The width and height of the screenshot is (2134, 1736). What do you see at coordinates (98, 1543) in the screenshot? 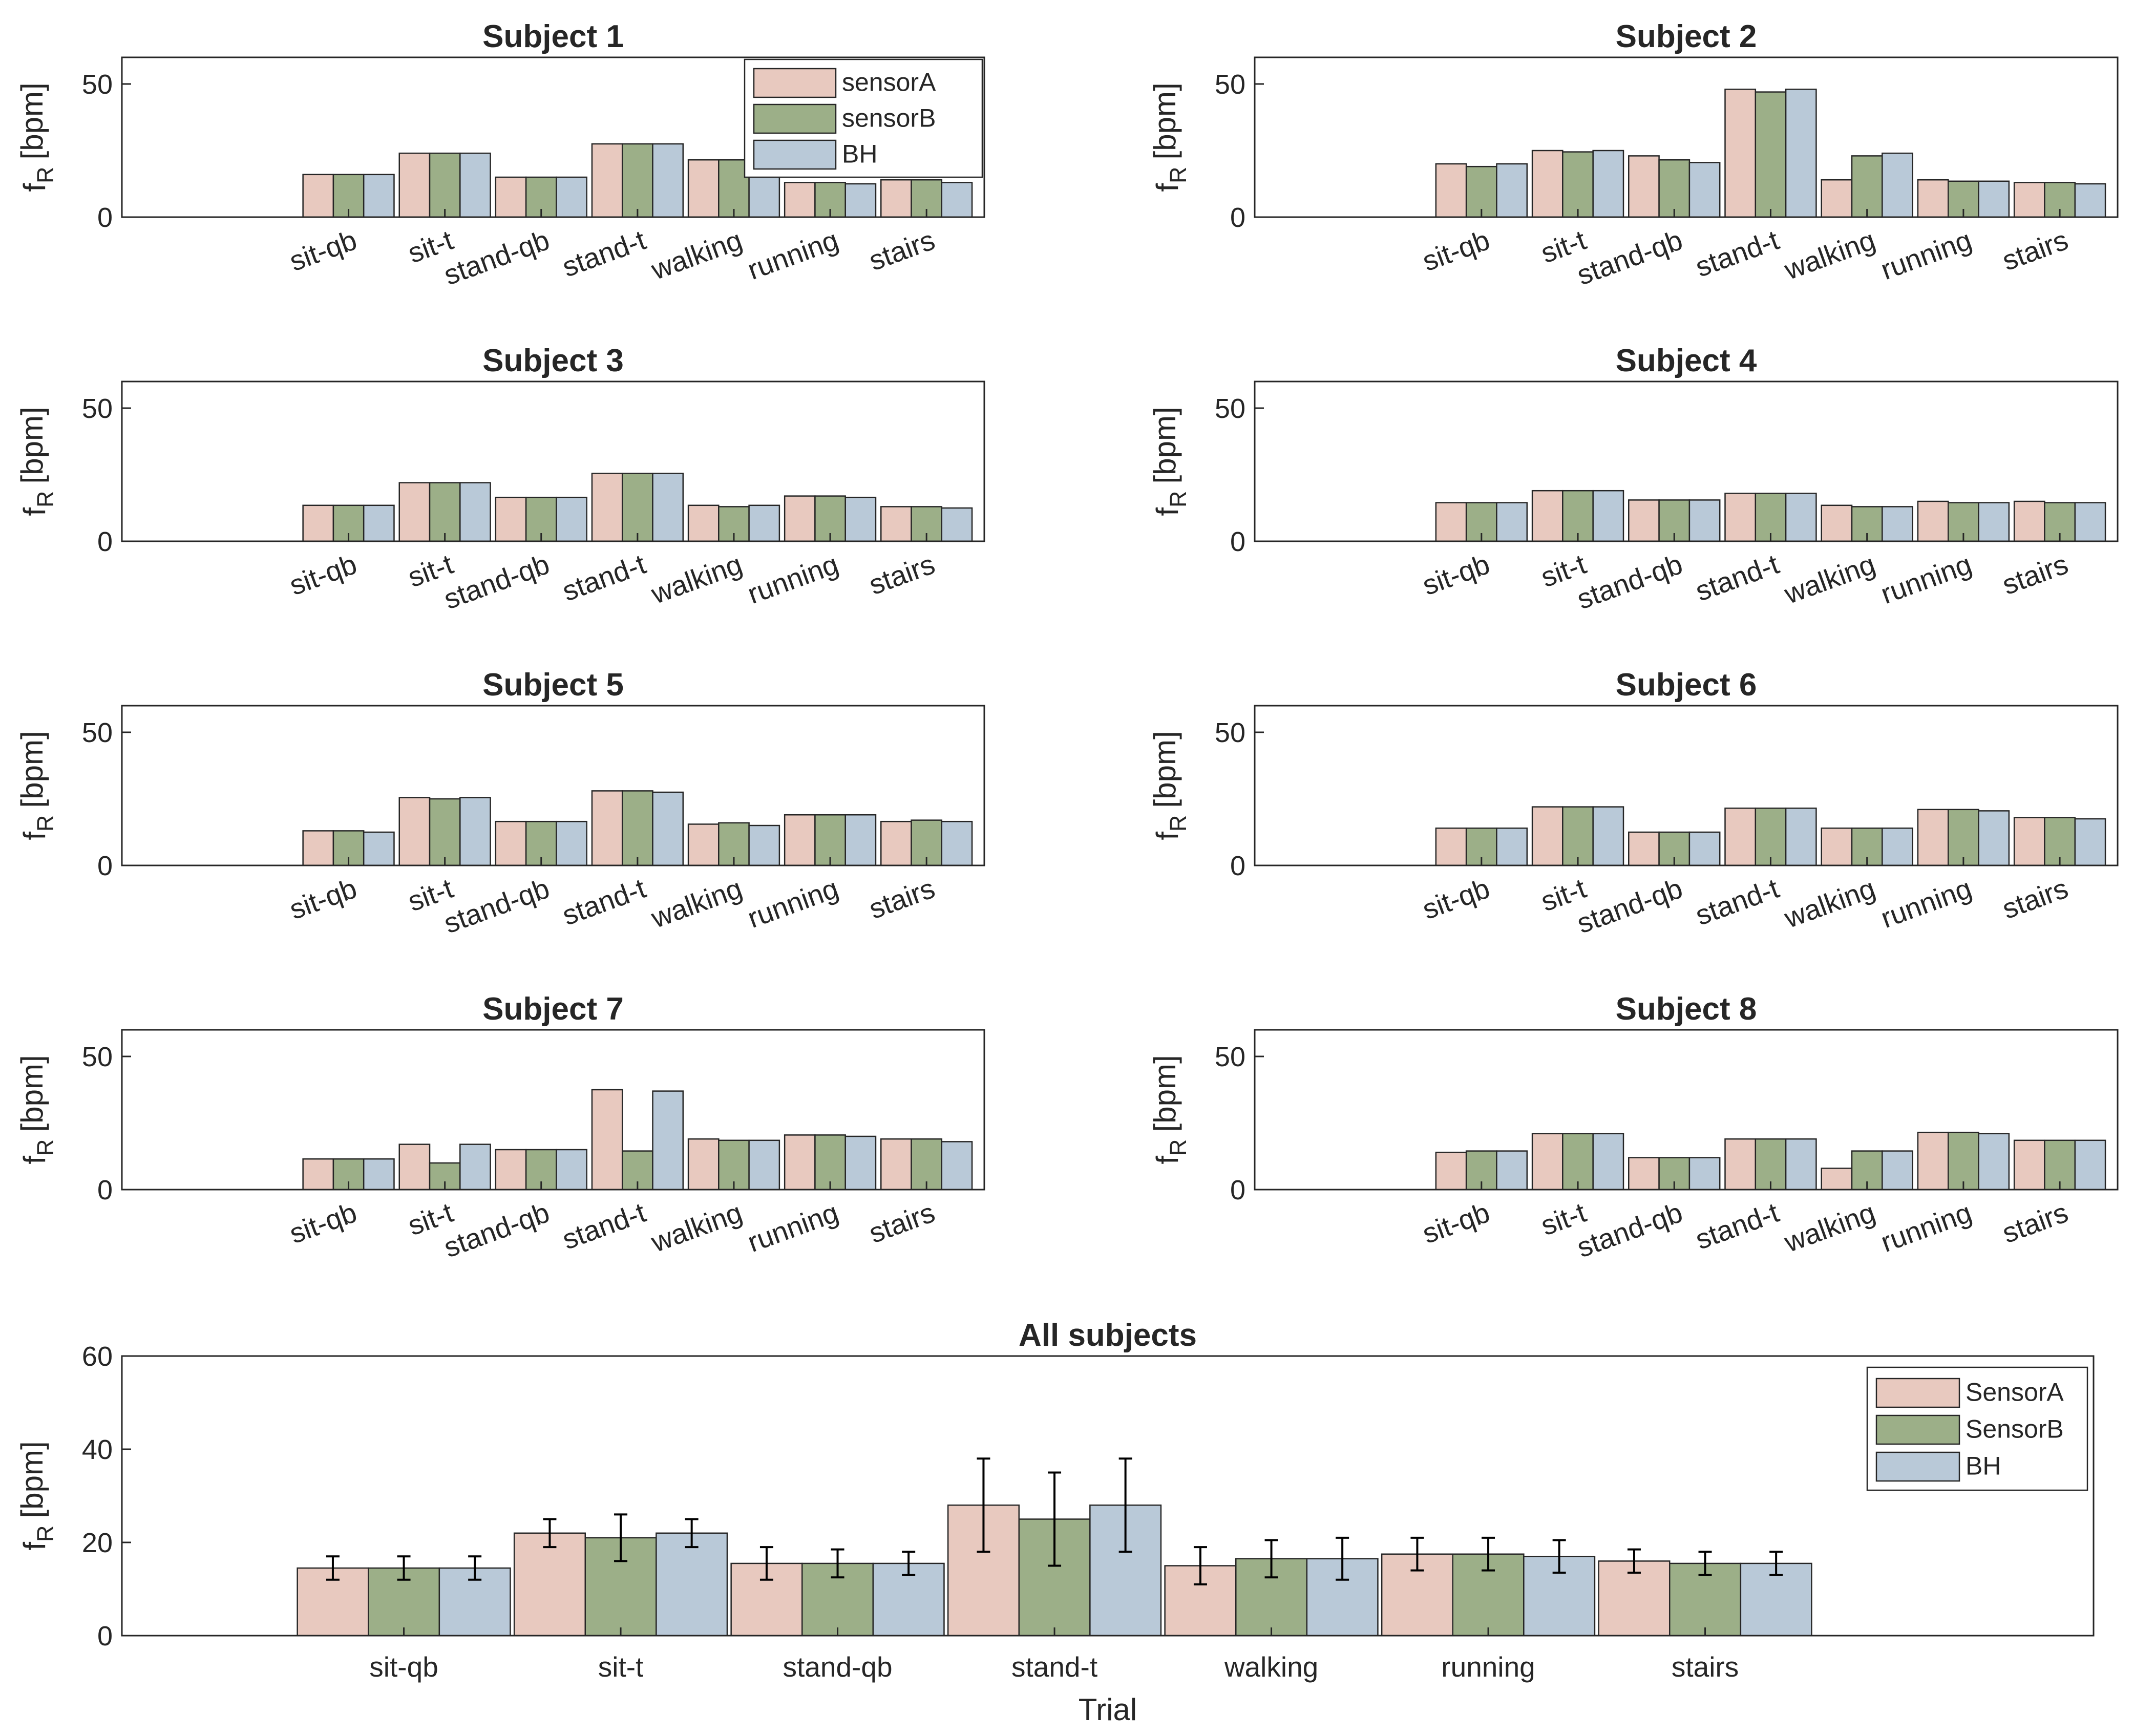
I see `y-tick-label-20: 20` at bounding box center [98, 1543].